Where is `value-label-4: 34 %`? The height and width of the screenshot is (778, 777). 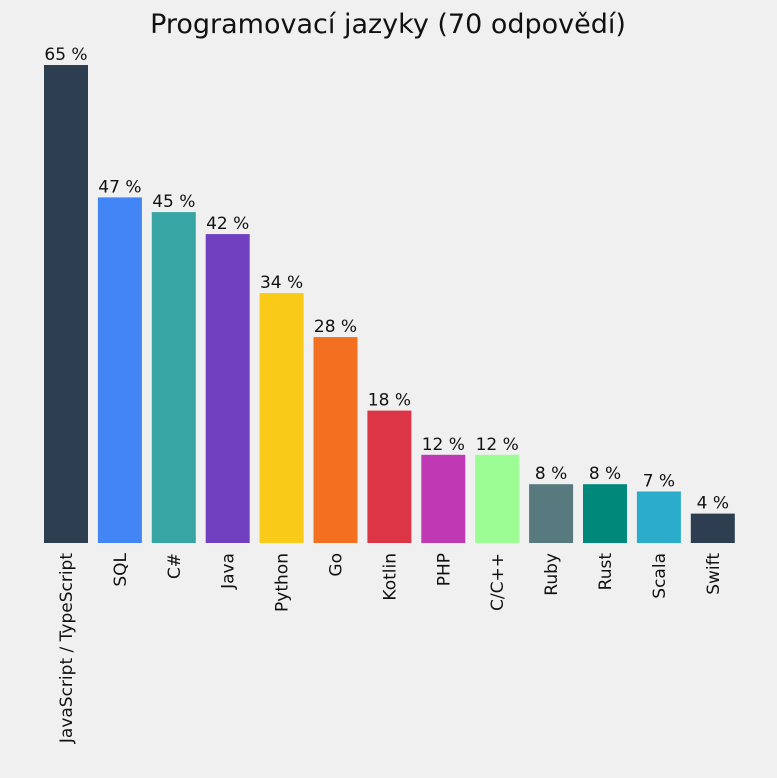
value-label-4: 34 % is located at coordinates (281, 283).